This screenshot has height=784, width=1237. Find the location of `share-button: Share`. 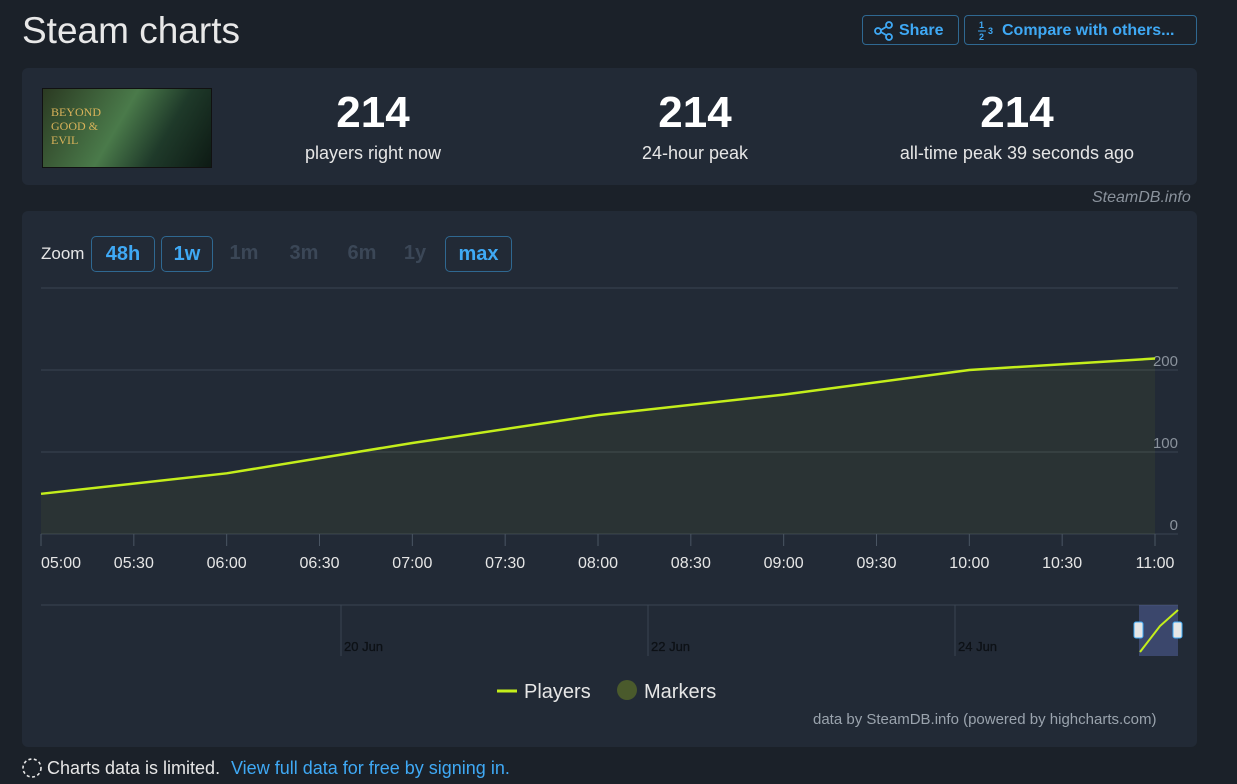

share-button: Share is located at coordinates (910, 30).